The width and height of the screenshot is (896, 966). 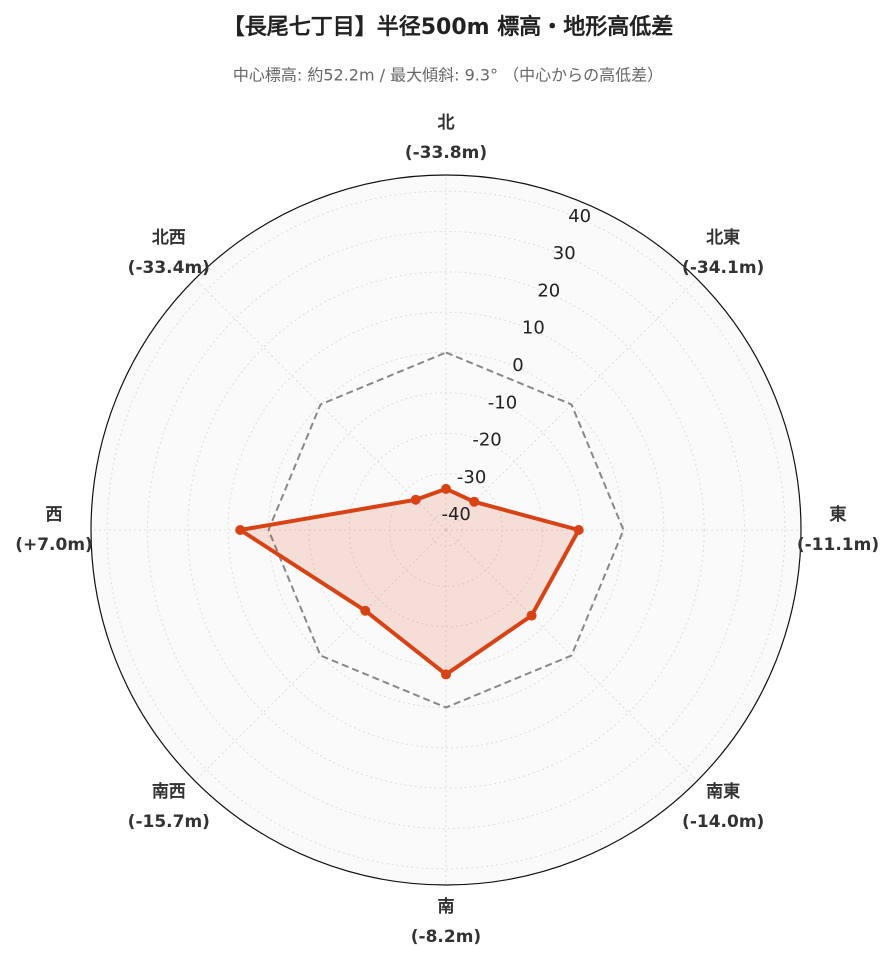 I want to click on category-label: 北, so click(x=446, y=123).